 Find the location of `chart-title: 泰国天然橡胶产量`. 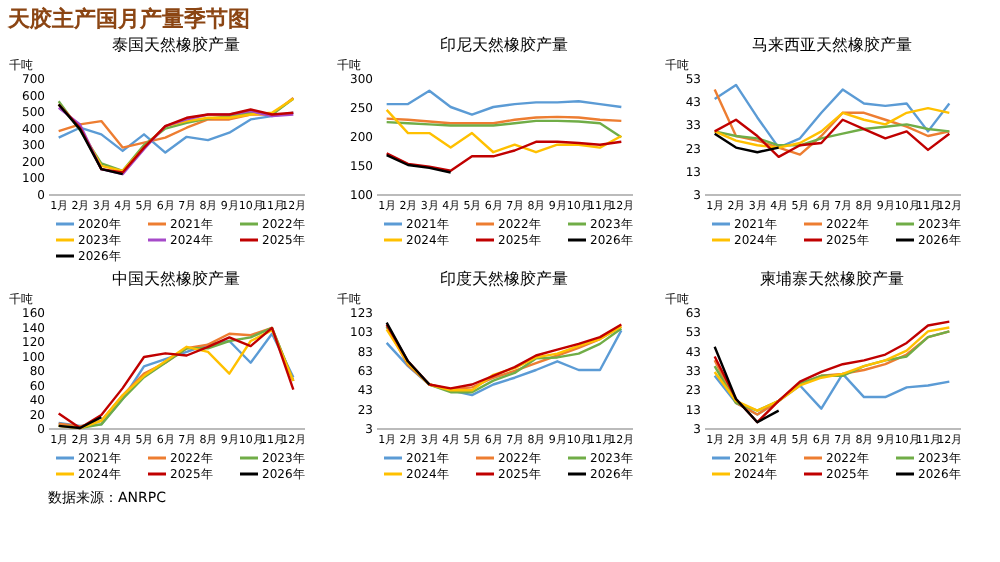

chart-title: 泰国天然橡胶产量 is located at coordinates (176, 45).